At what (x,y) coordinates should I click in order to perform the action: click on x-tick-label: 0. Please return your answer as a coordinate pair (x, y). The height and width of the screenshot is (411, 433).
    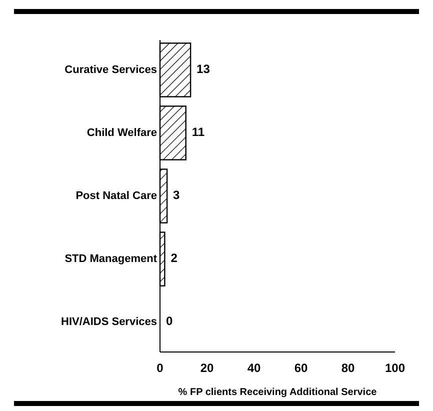
    Looking at the image, I should click on (160, 368).